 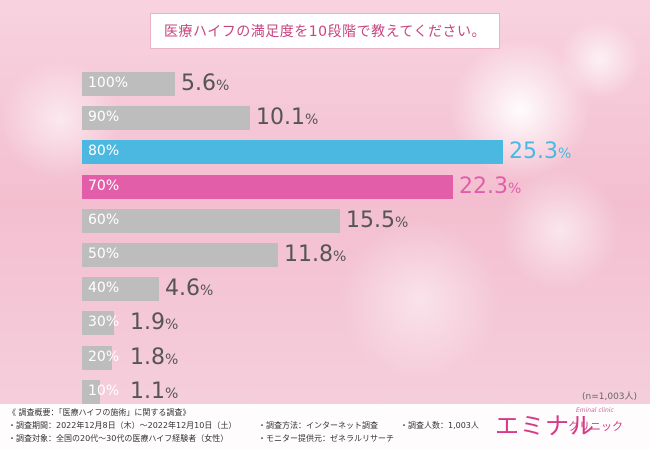 I want to click on category-label: 100%, so click(x=108, y=83).